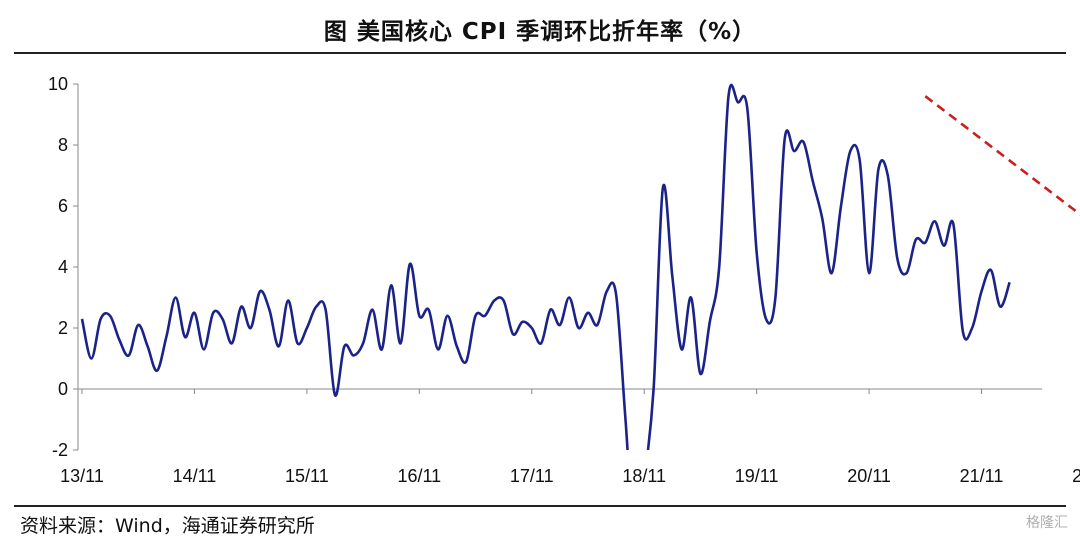  I want to click on source-note: 资料来源：Wind，海通证券研究所, so click(167, 526).